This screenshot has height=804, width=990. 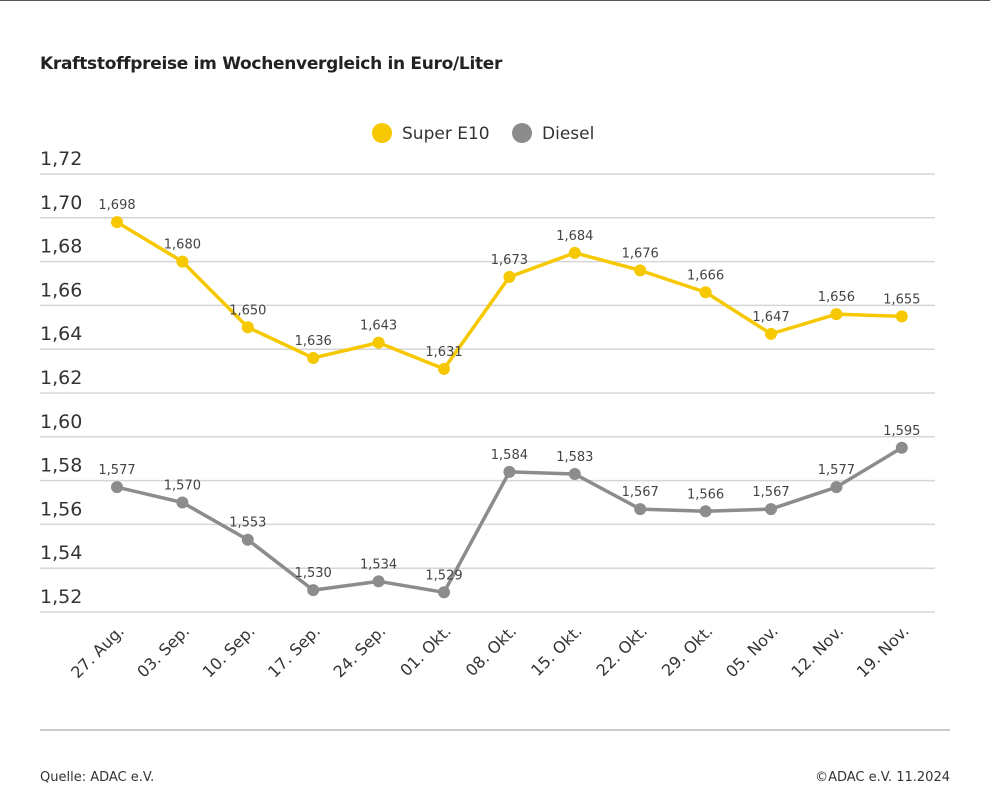 I want to click on y-tick-label: 1,64, so click(x=61, y=334).